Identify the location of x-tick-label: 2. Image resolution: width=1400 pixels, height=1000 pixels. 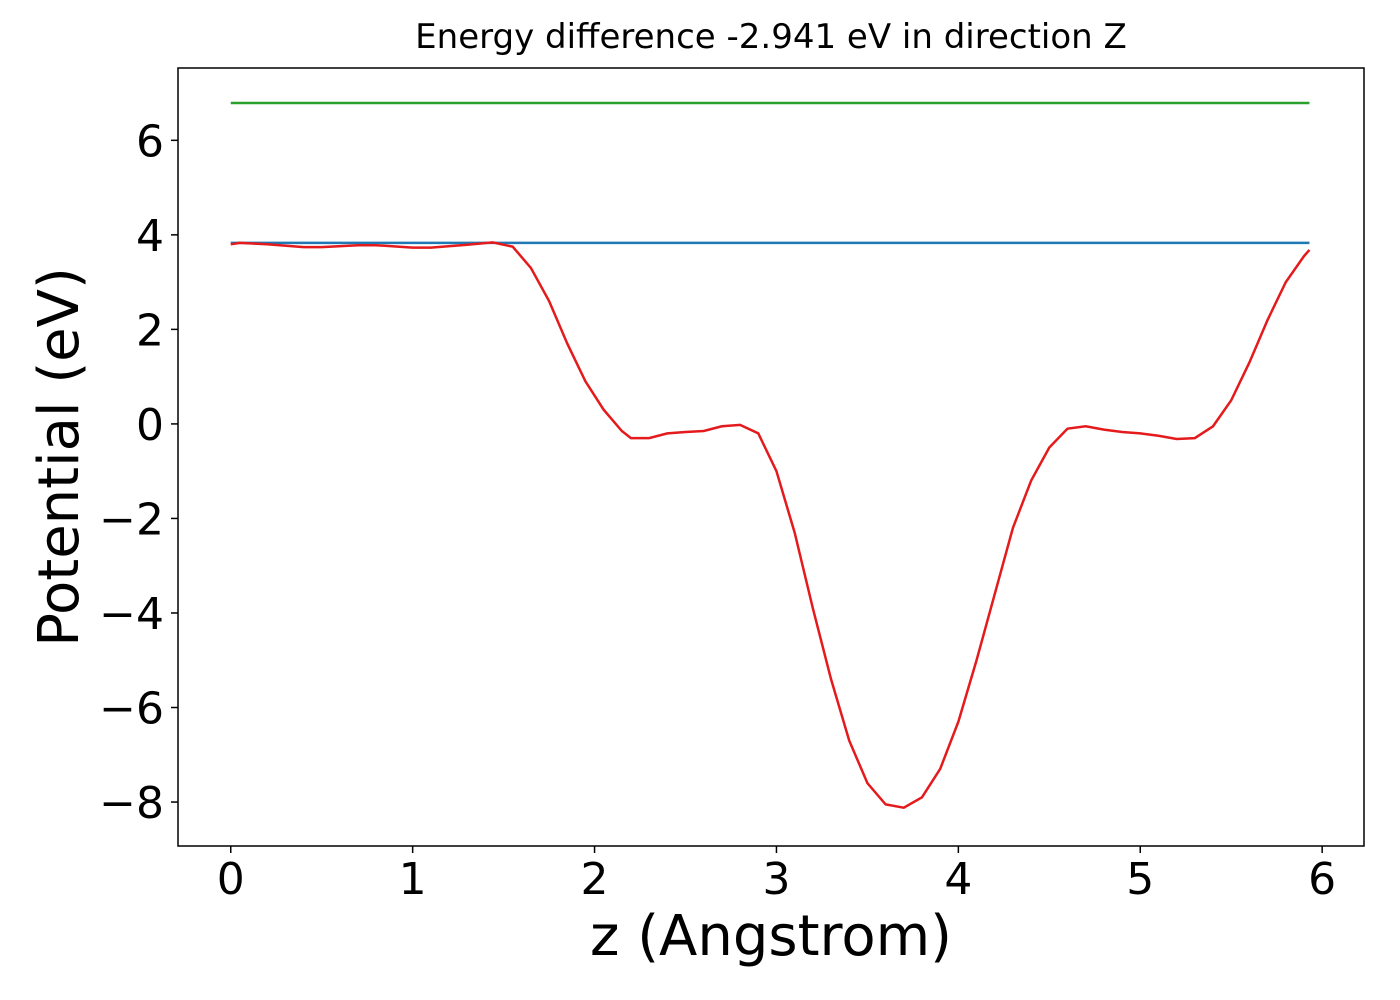
(595, 879).